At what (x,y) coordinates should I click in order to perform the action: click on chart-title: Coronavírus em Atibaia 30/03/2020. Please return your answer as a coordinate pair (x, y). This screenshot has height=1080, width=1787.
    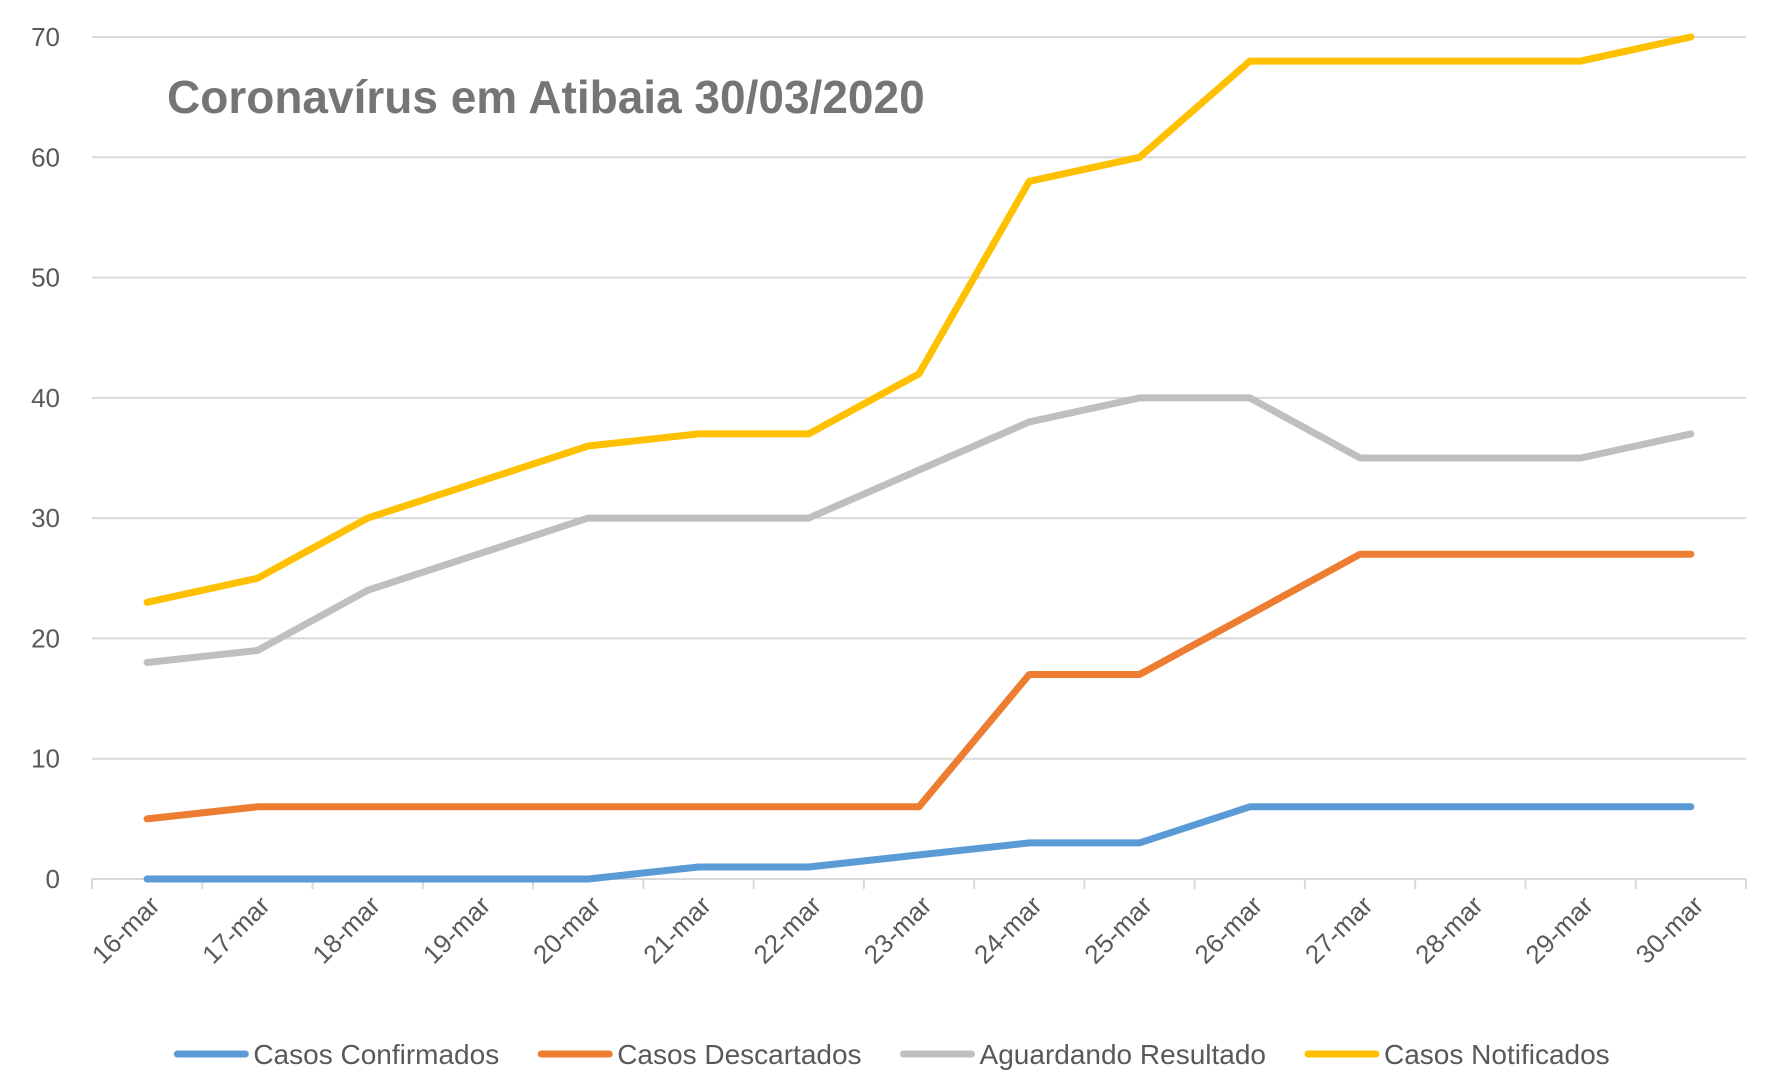
    Looking at the image, I should click on (546, 97).